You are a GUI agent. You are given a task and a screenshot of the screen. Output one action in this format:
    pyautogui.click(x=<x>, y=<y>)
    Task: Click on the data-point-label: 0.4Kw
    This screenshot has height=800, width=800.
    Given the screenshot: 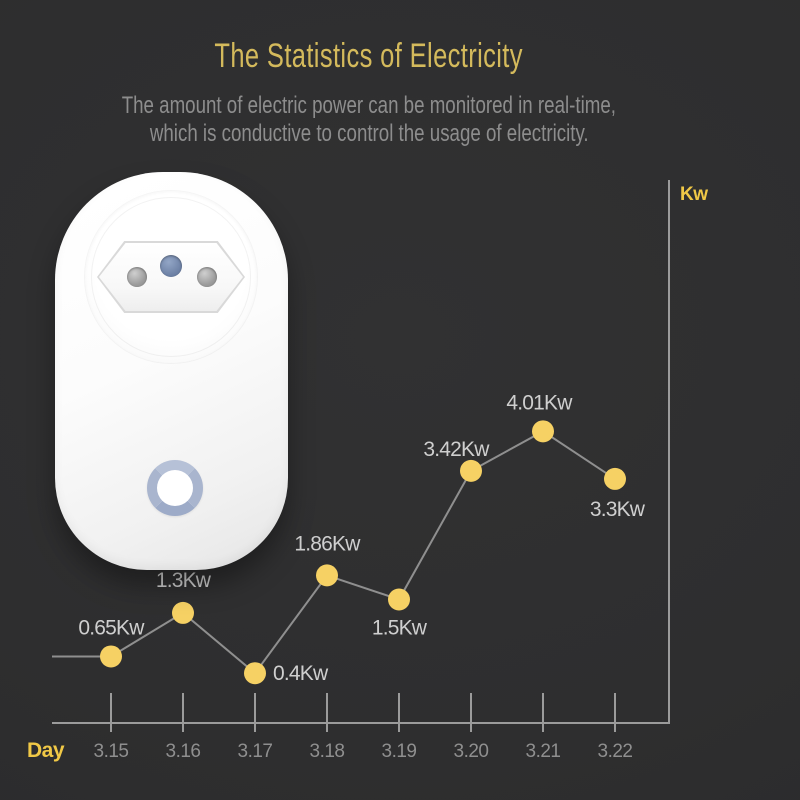 What is the action you would take?
    pyautogui.click(x=301, y=673)
    